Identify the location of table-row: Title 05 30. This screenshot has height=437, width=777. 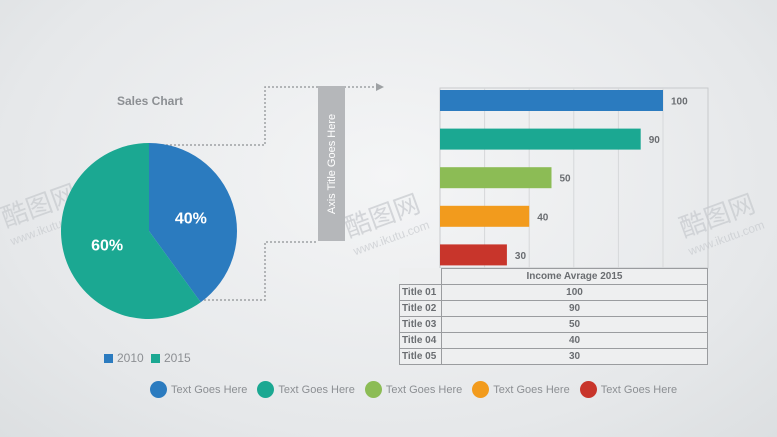
(553, 356).